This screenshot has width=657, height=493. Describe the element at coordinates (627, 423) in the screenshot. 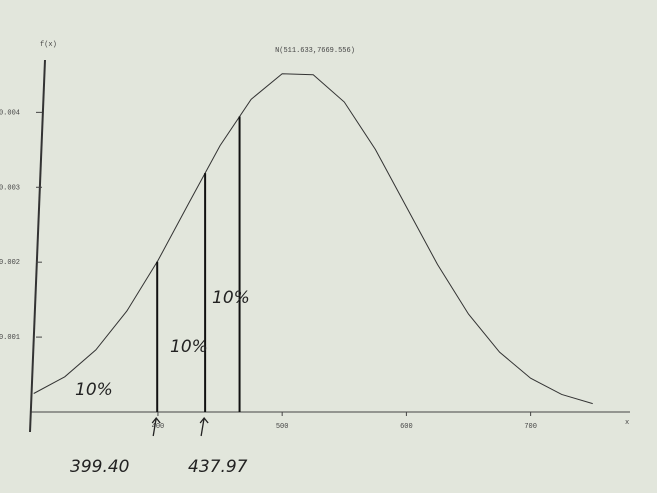

I see `x-axis-label: x` at that location.